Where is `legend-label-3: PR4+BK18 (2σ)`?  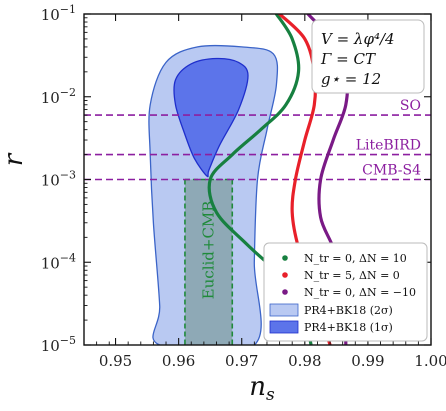
legend-label-3: PR4+BK18 (2σ) is located at coordinates (348, 310).